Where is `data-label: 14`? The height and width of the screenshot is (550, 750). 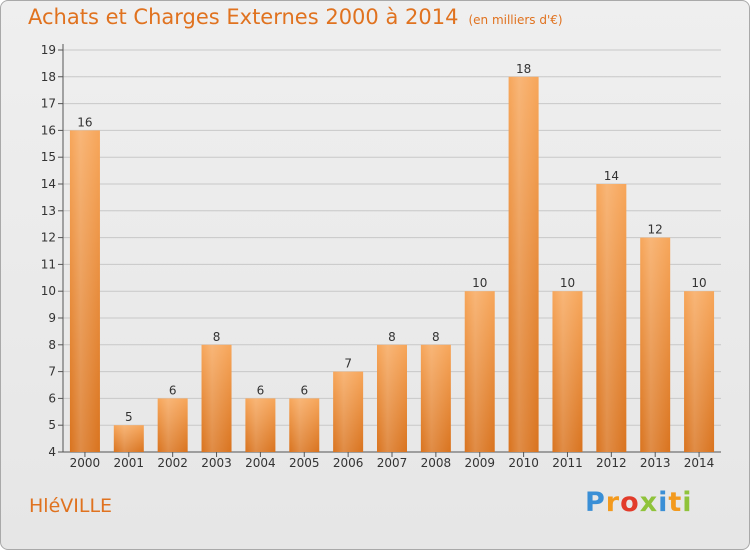 data-label: 14 is located at coordinates (611, 176).